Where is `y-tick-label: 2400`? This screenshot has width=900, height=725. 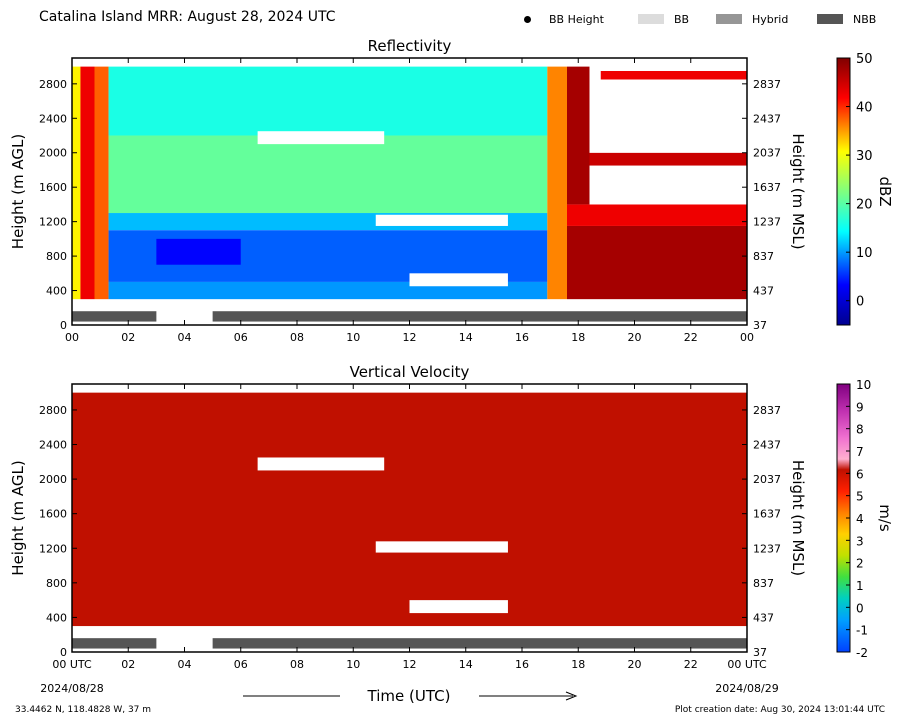 y-tick-label: 2400 is located at coordinates (53, 445).